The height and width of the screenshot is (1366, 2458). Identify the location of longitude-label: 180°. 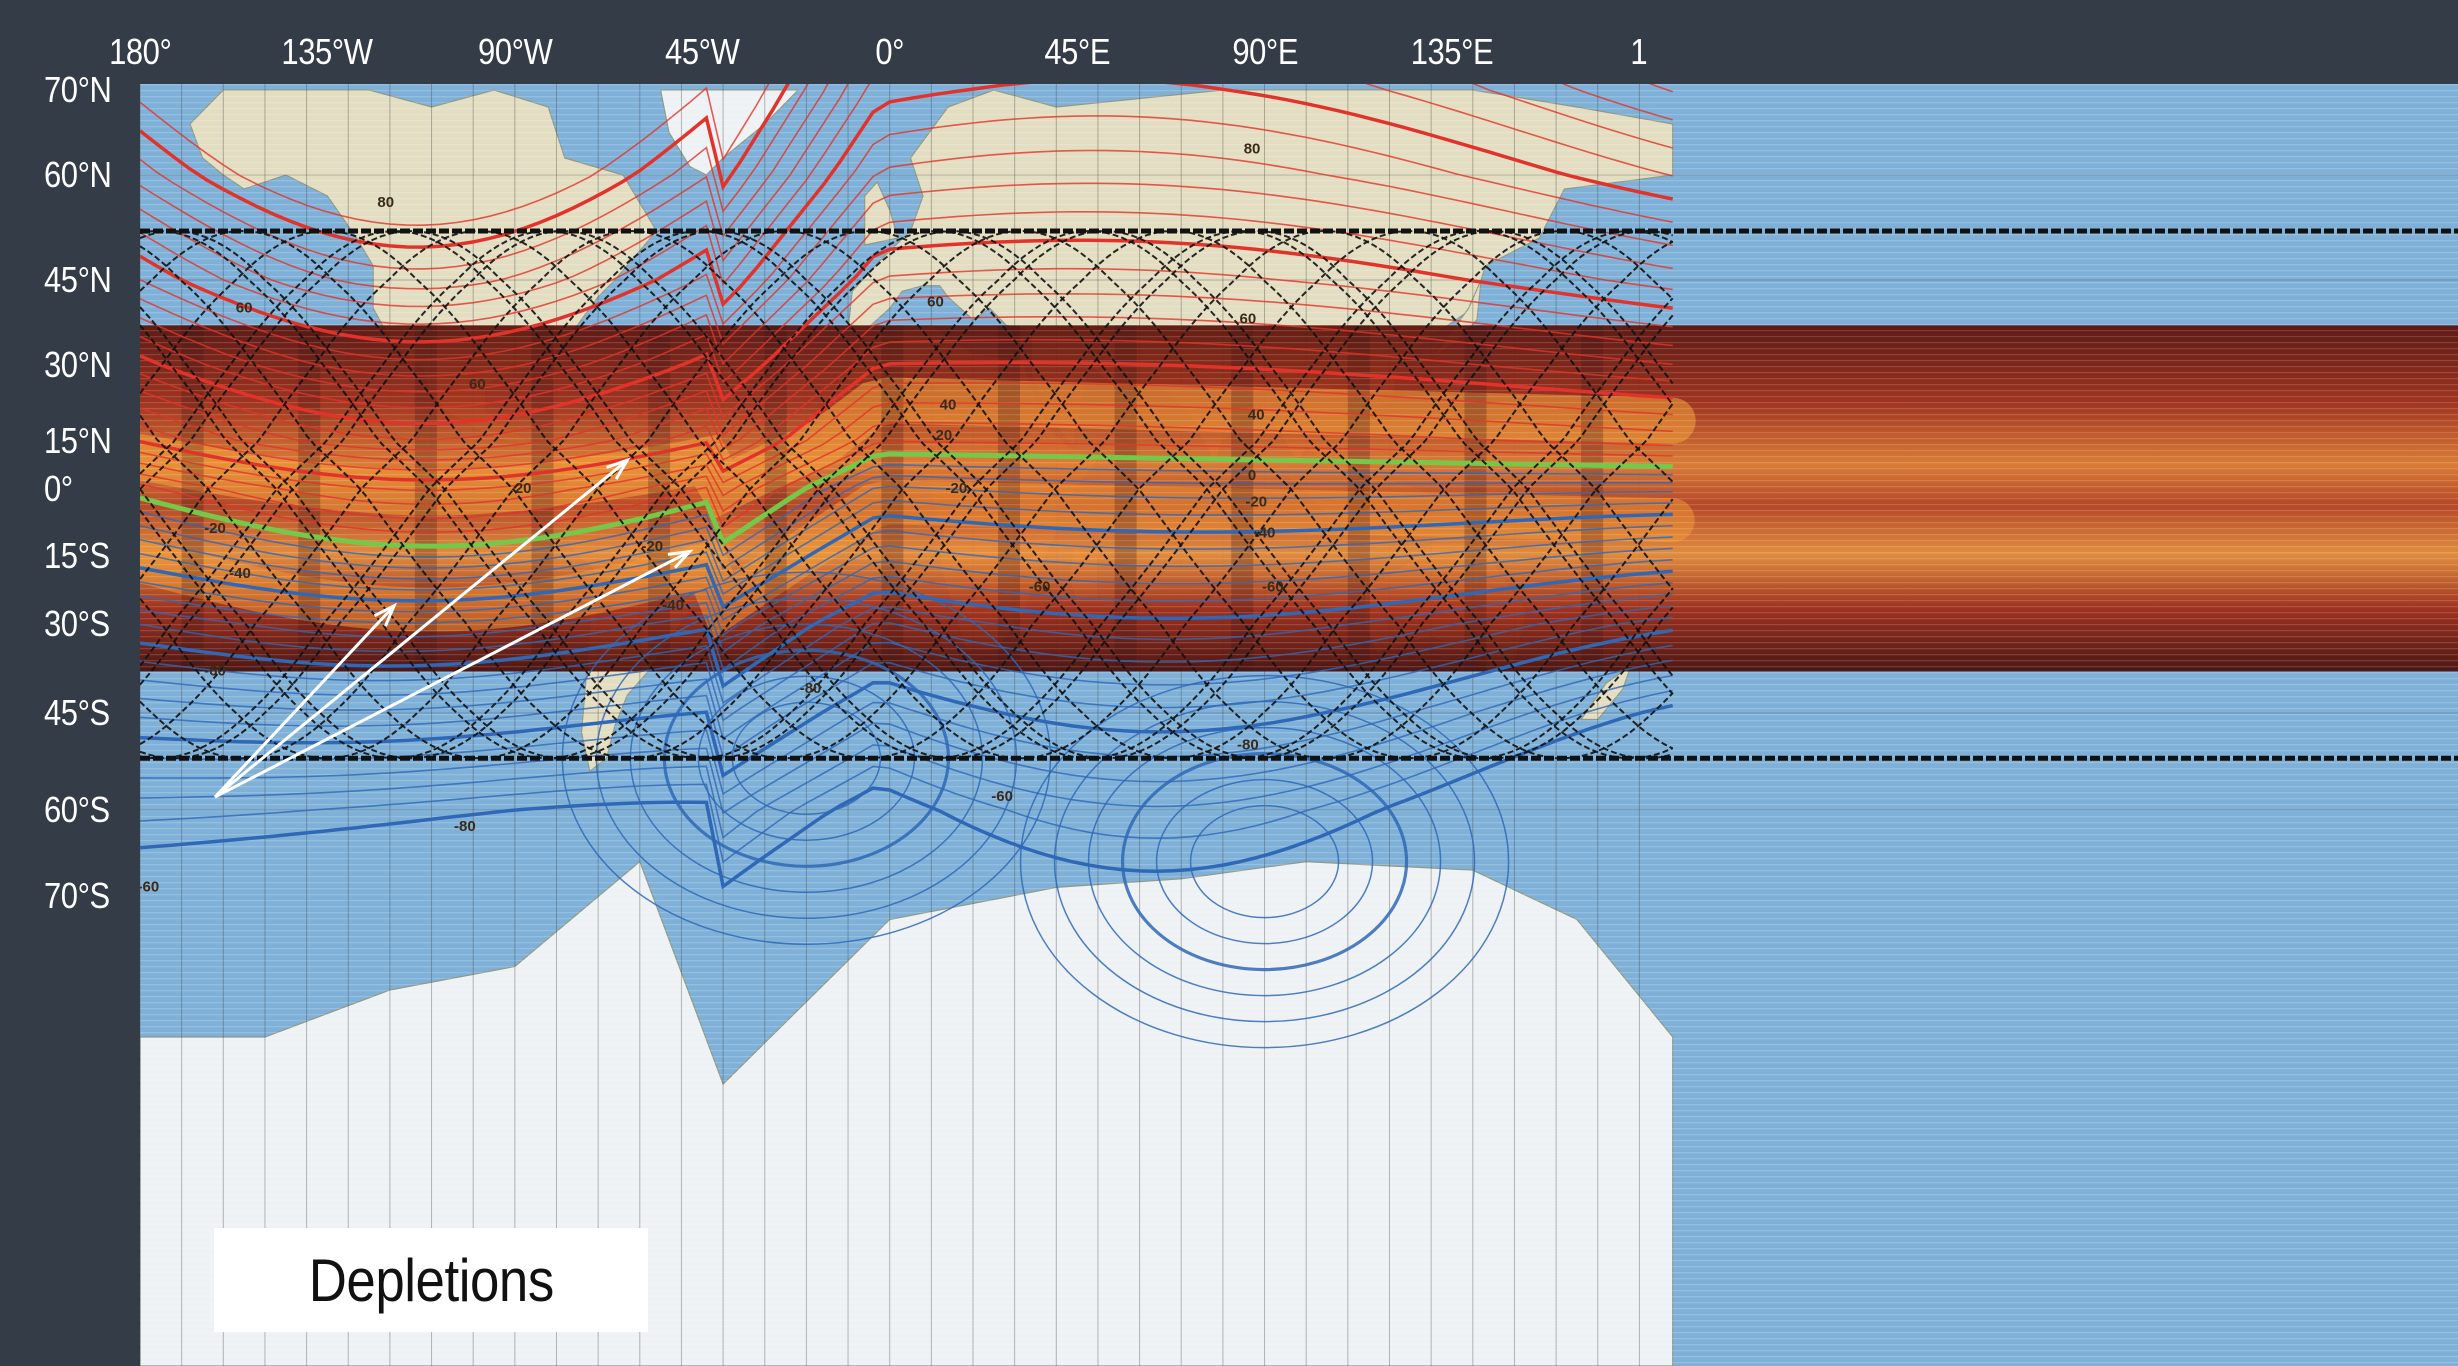
(140, 51).